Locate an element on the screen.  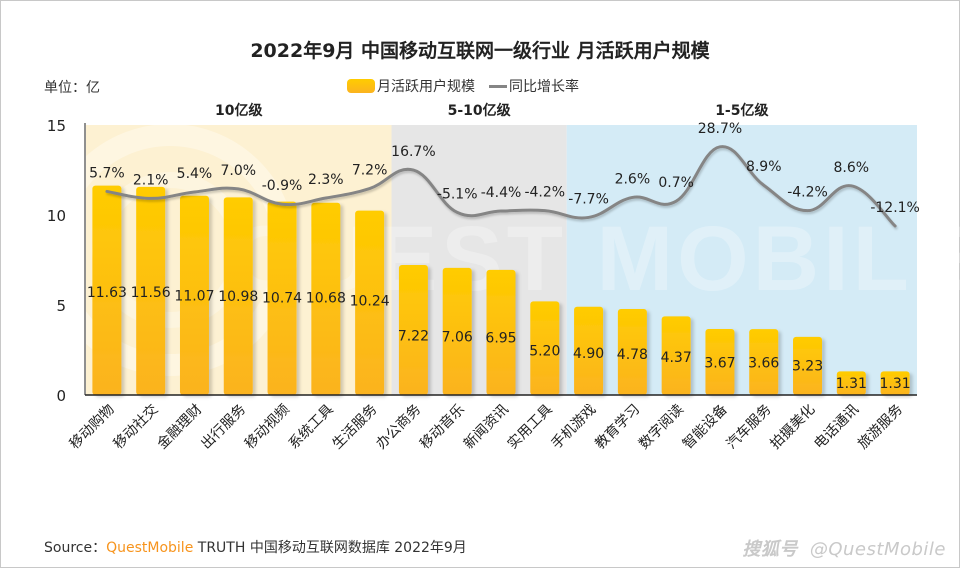
x-tick-label: 拍摄美化 is located at coordinates (792, 427).